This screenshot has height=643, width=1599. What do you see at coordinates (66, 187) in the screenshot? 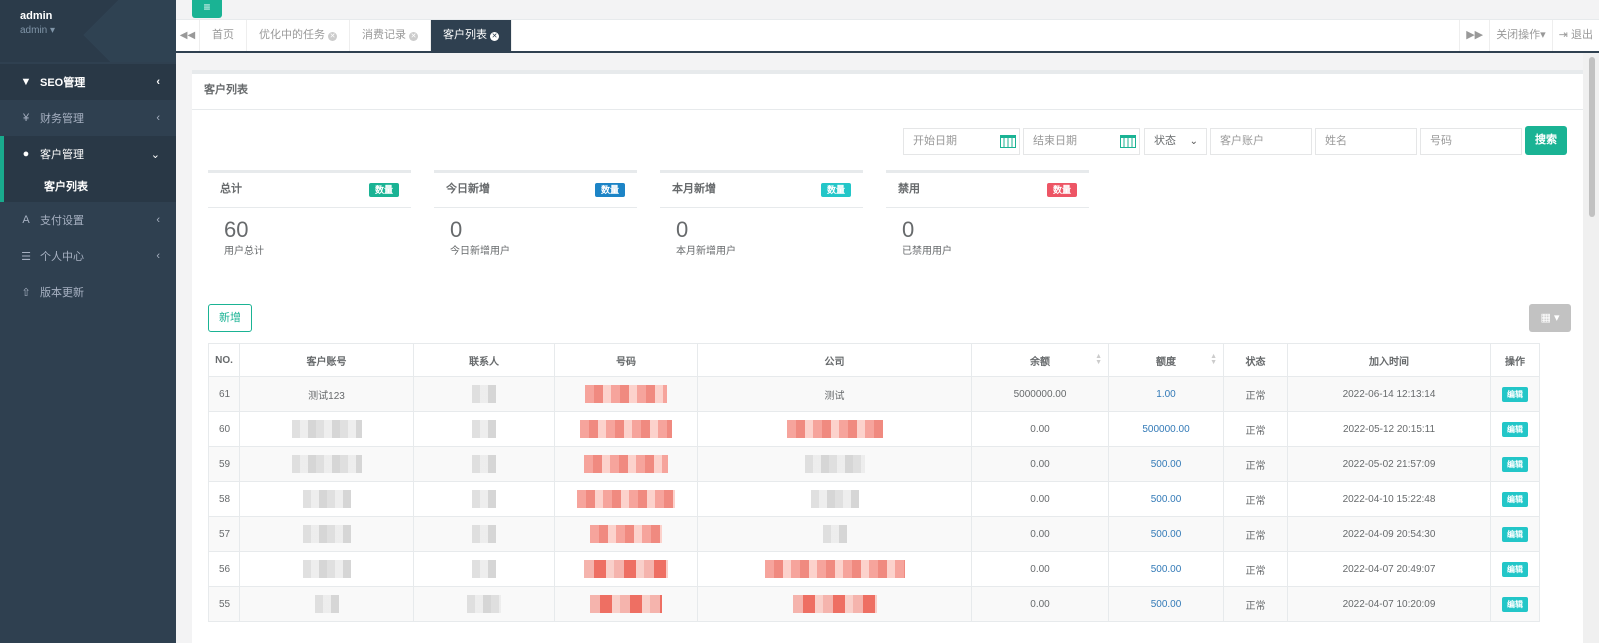
I see `sidebar-subitem-customer-list: 客户列表` at bounding box center [66, 187].